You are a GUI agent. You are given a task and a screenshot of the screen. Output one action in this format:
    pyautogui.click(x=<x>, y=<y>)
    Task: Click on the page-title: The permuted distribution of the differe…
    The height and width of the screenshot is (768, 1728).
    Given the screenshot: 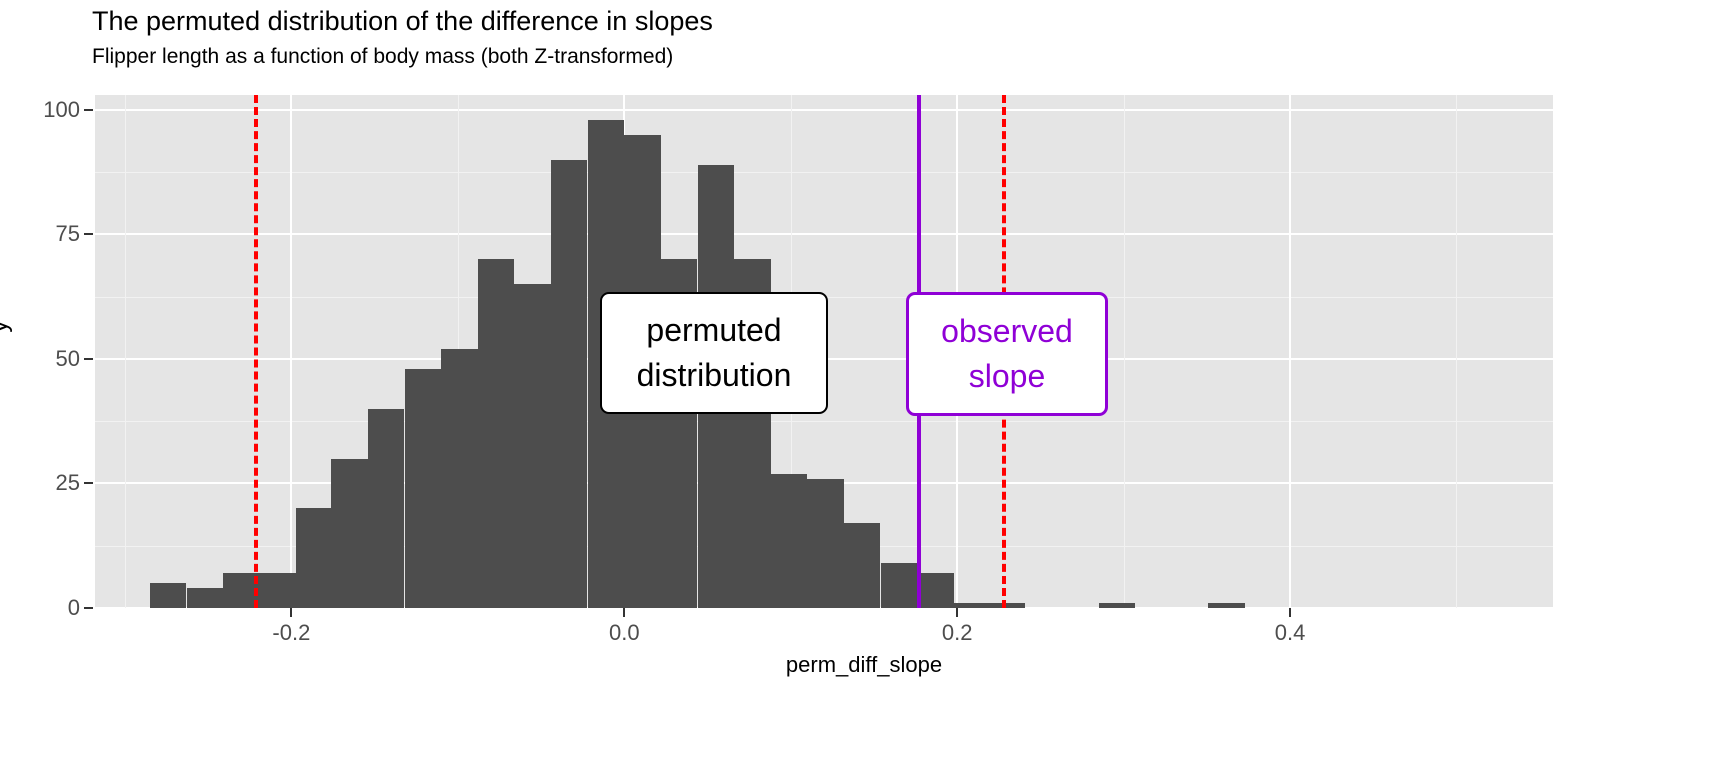 What is the action you would take?
    pyautogui.click(x=402, y=21)
    